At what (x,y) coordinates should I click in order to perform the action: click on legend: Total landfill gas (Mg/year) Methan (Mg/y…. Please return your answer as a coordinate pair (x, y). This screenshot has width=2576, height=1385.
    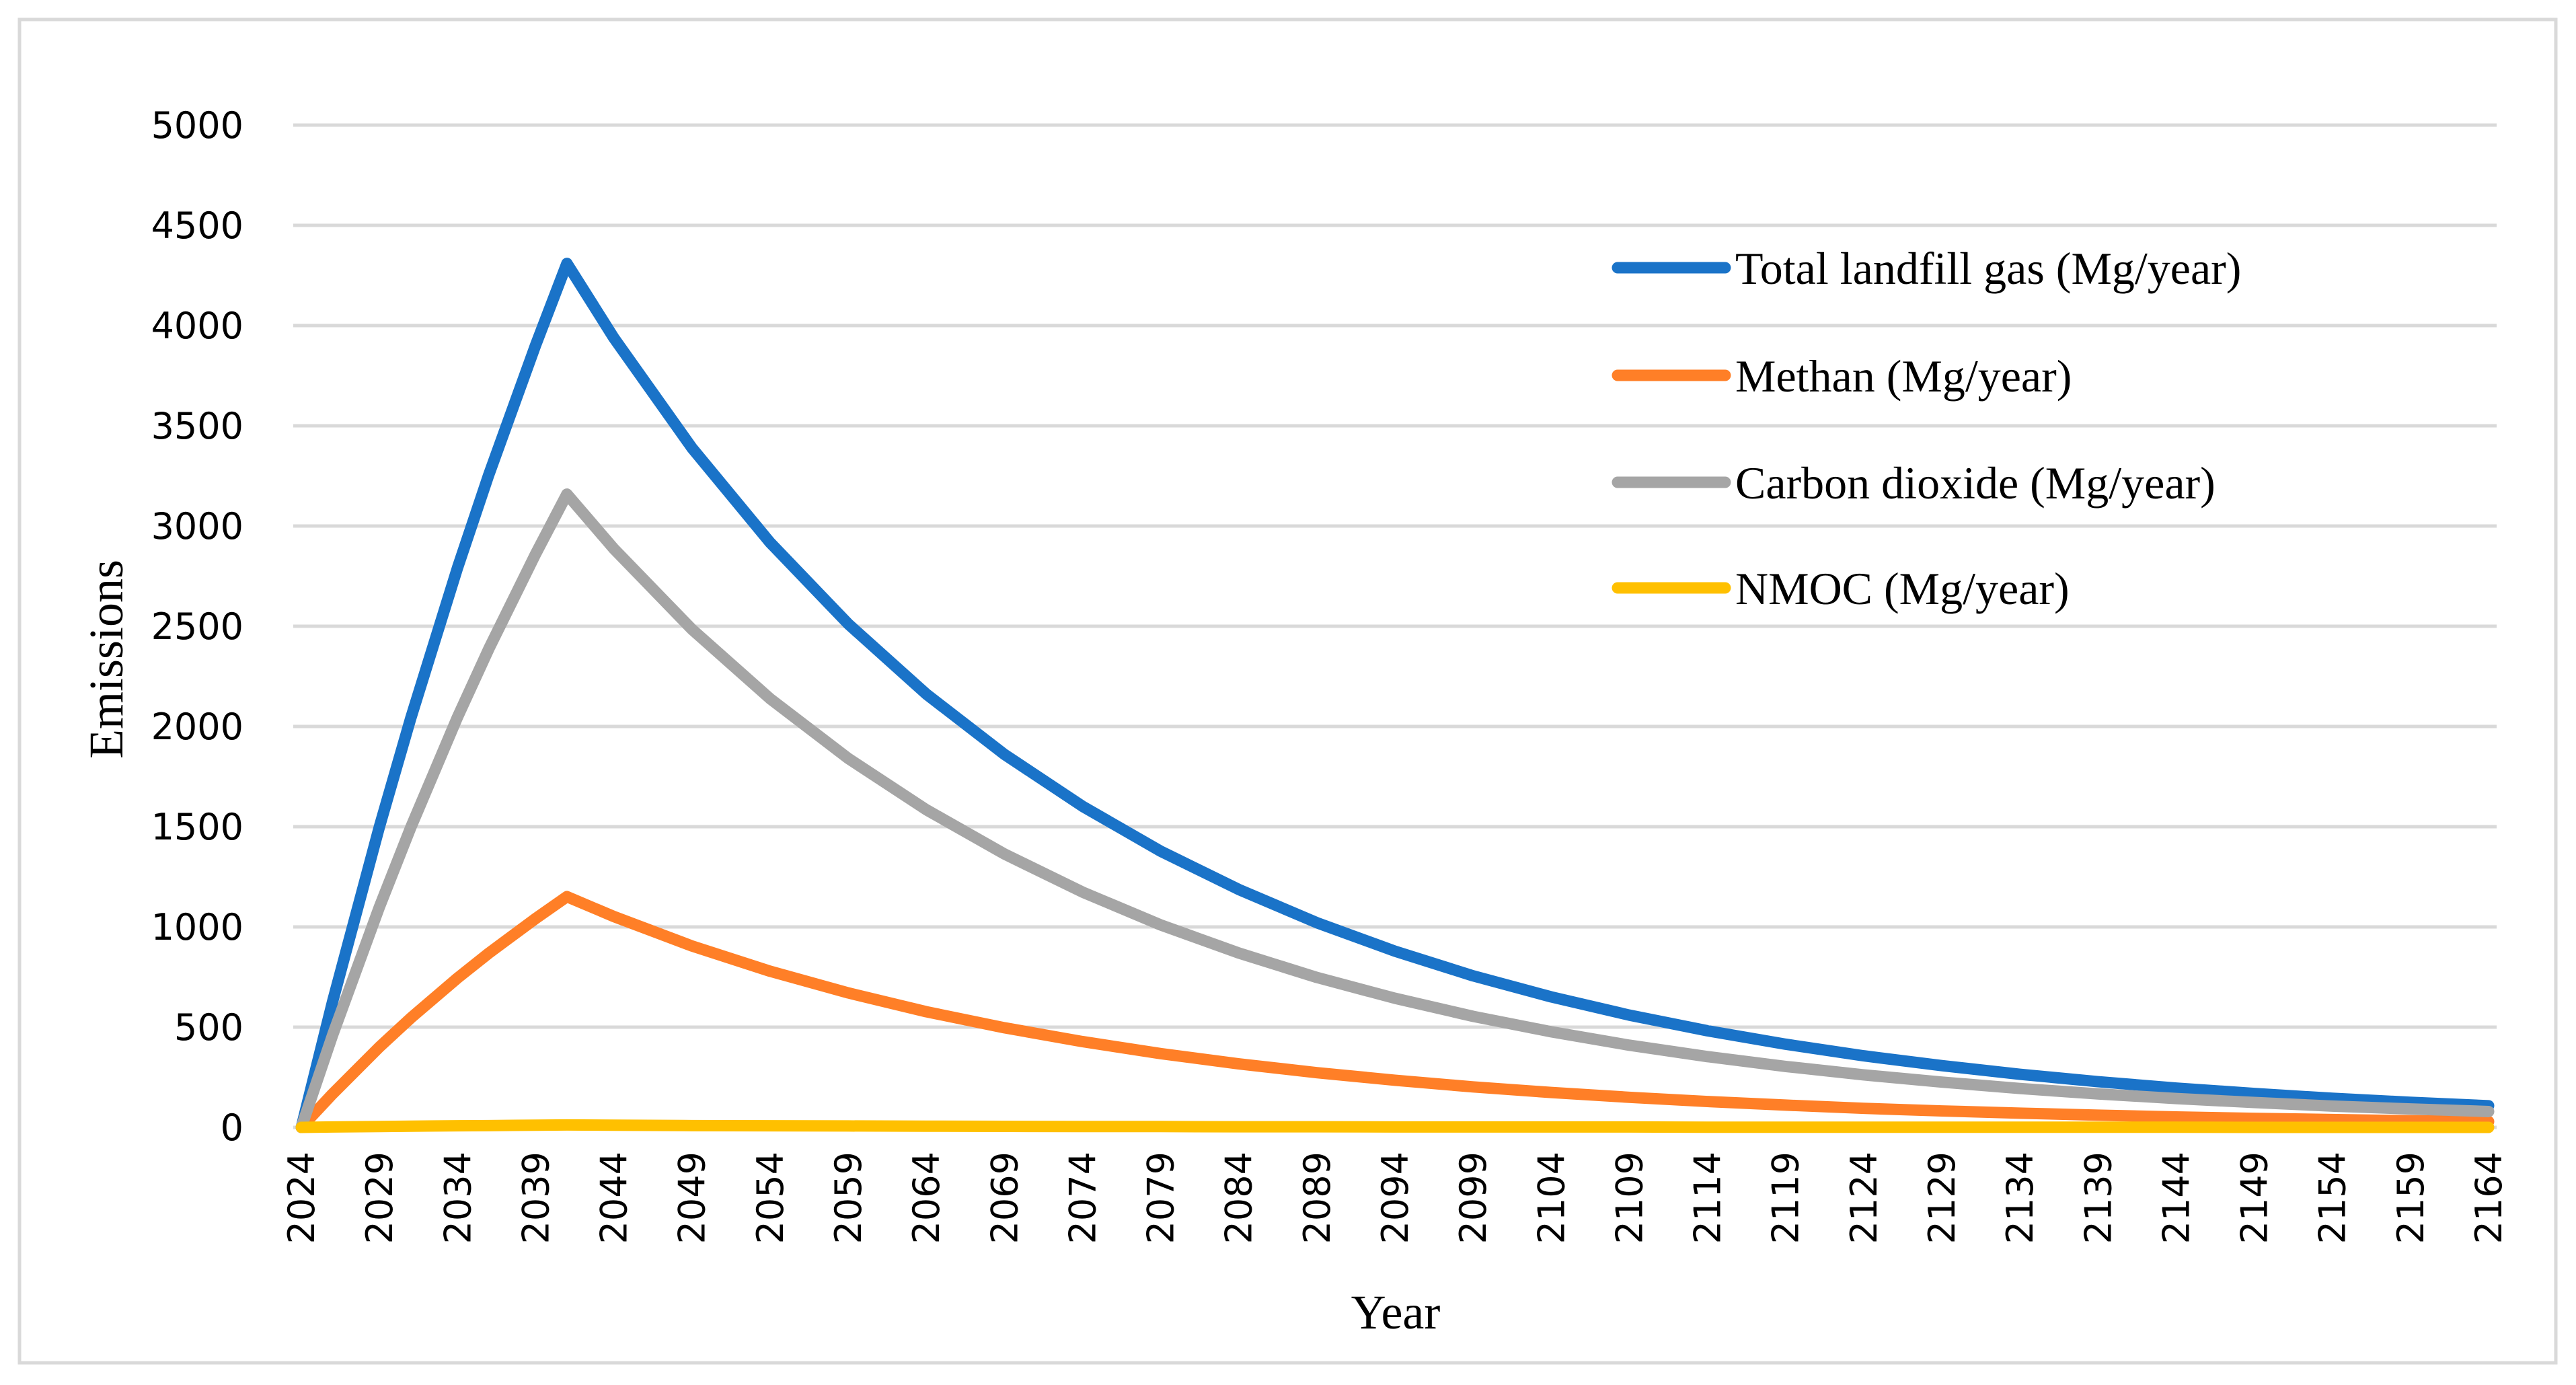
    Looking at the image, I should click on (1926, 428).